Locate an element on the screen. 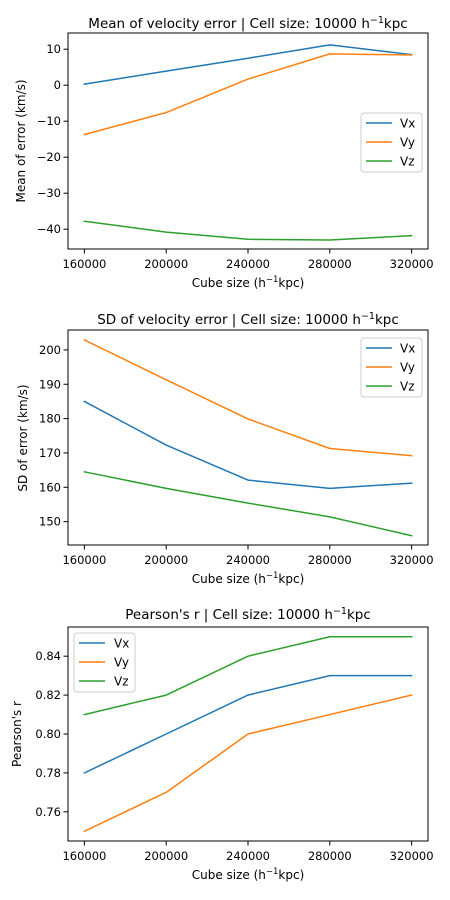 Image resolution: width=450 pixels, height=900 pixels. mean-y-axis-label: Mean of error (km/s) is located at coordinates (21, 140).